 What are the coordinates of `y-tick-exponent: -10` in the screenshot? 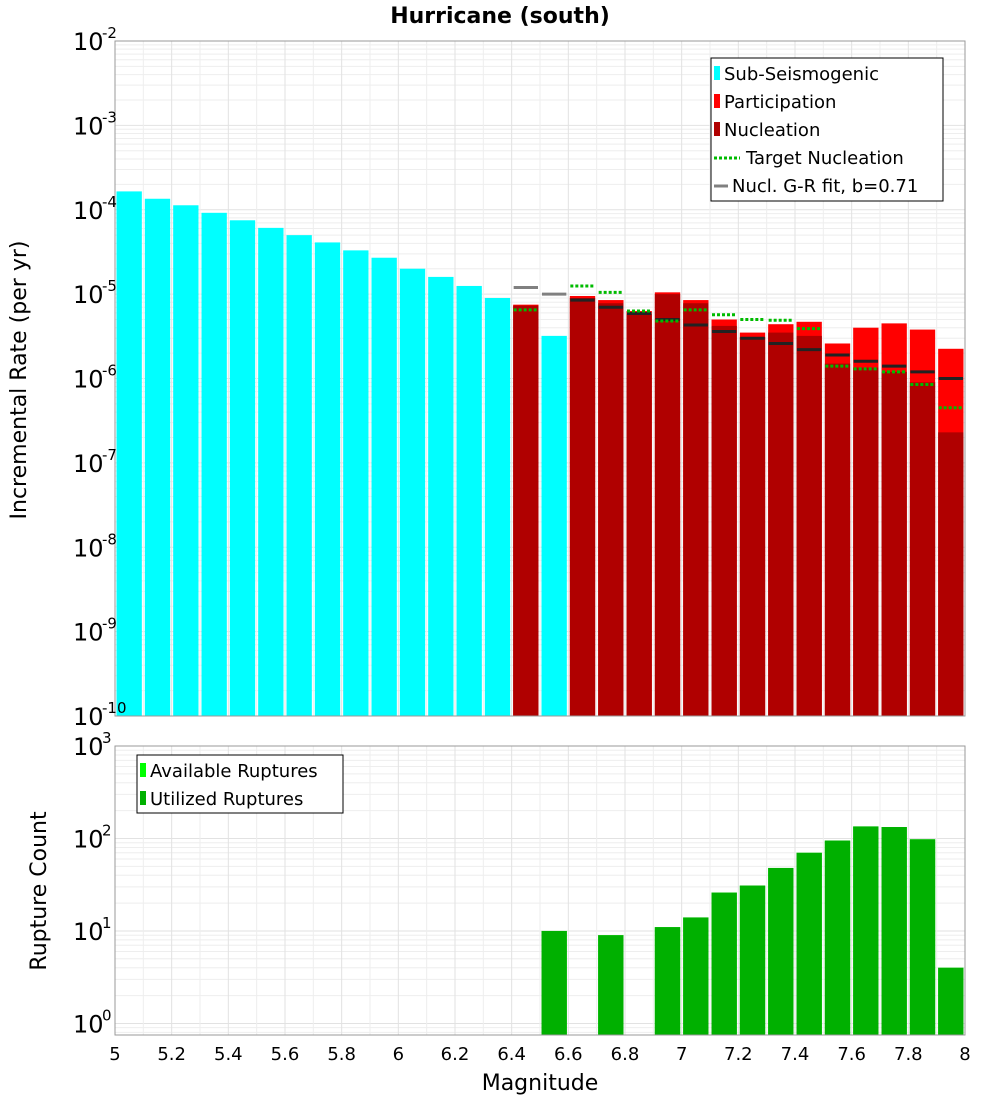 It's located at (114, 708).